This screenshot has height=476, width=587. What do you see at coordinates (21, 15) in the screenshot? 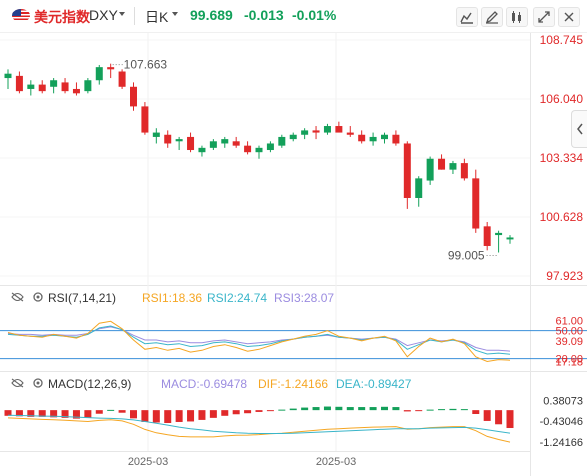
I see `us-flag-icon` at bounding box center [21, 15].